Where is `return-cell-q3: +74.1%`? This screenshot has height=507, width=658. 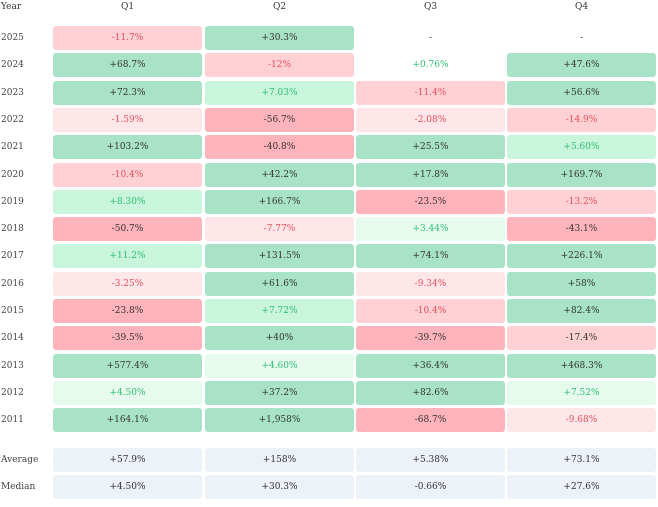 return-cell-q3: +74.1% is located at coordinates (430, 256).